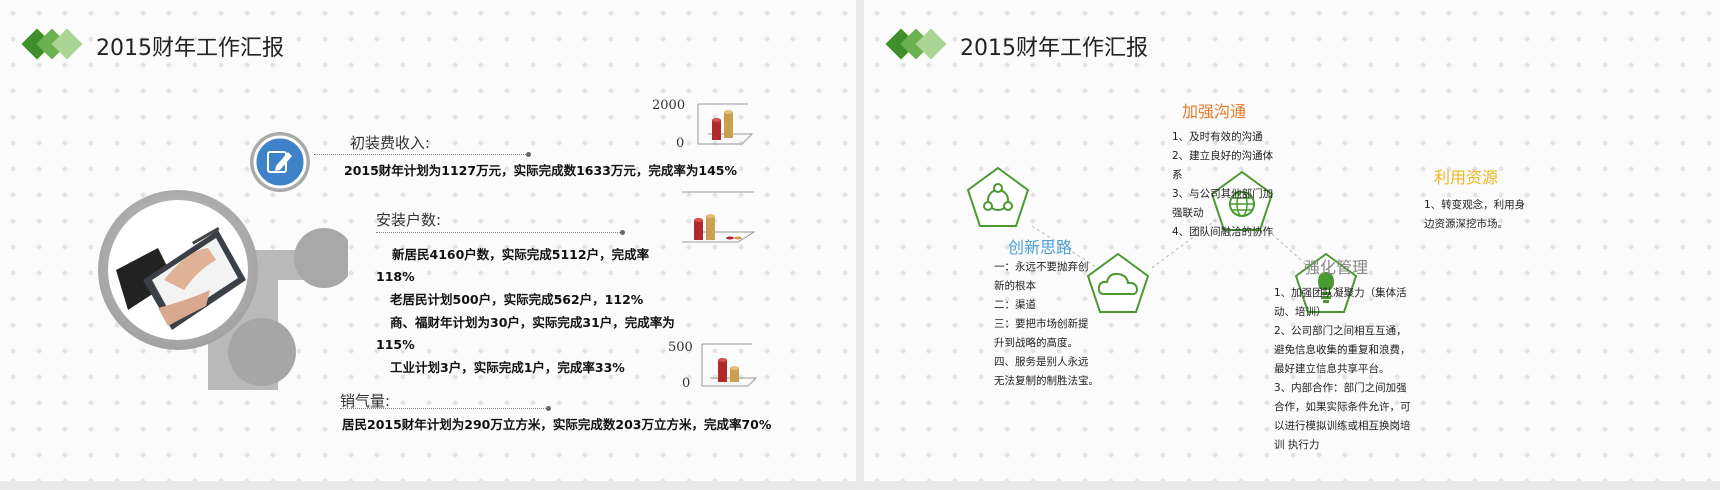 The height and width of the screenshot is (490, 1720). Describe the element at coordinates (1297, 445) in the screenshot. I see `management-line: 训 执行力` at that location.